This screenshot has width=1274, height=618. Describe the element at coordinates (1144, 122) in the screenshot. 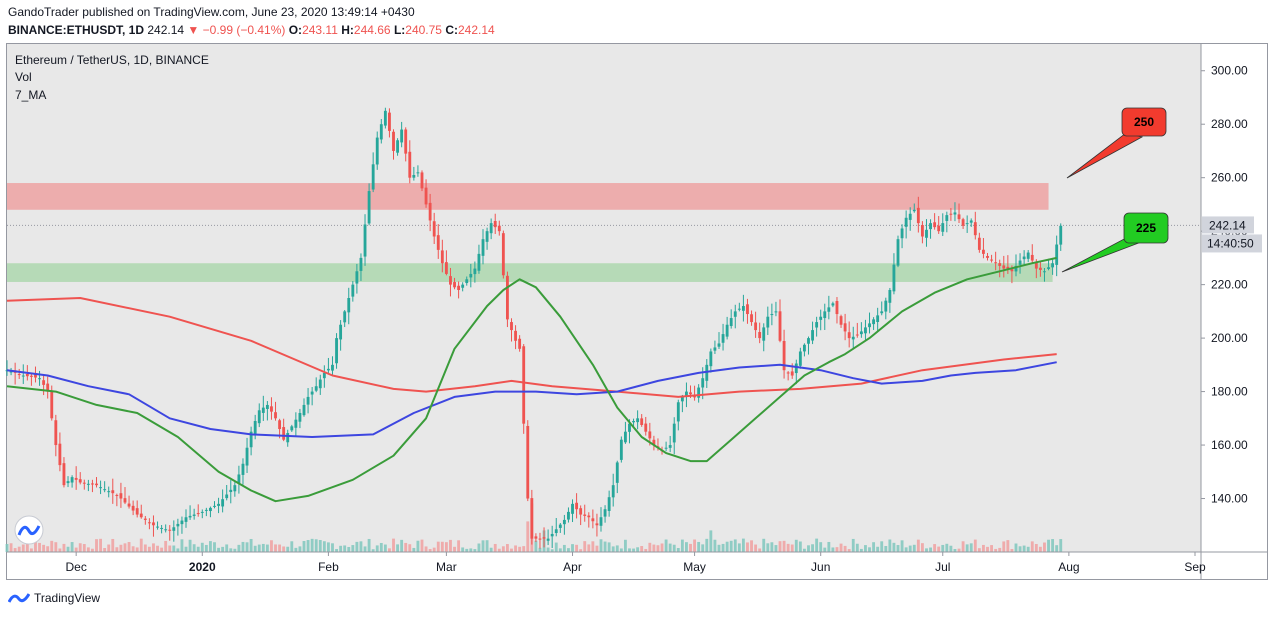

I see `callout-label: 250` at that location.